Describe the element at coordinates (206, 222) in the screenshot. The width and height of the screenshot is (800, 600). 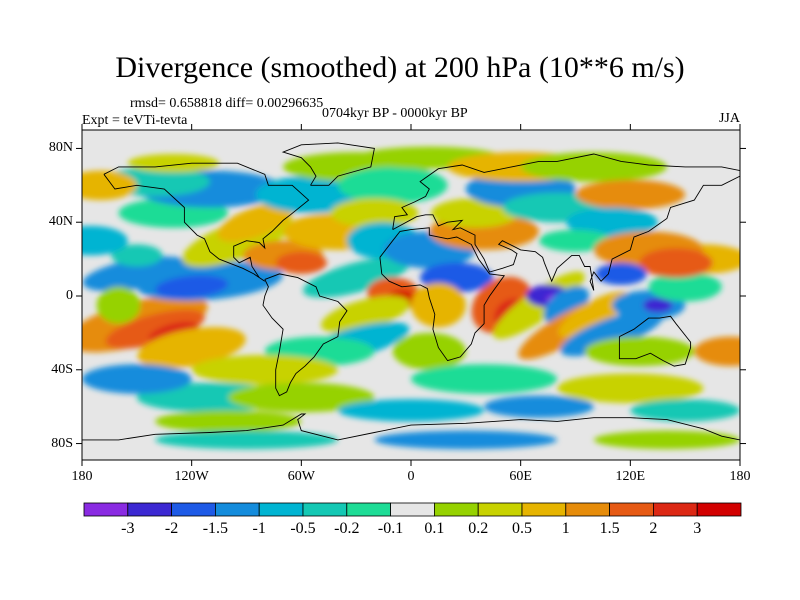
I see `coastline-north-america` at that location.